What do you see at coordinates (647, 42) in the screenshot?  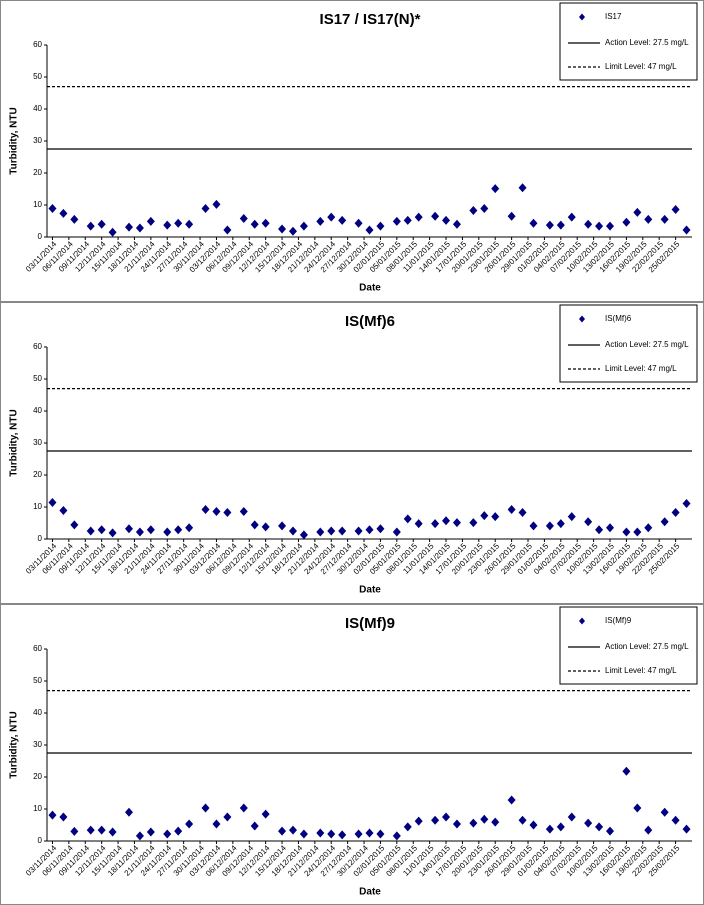 I see `legend-label: Action Level: 27.5 mg/L` at bounding box center [647, 42].